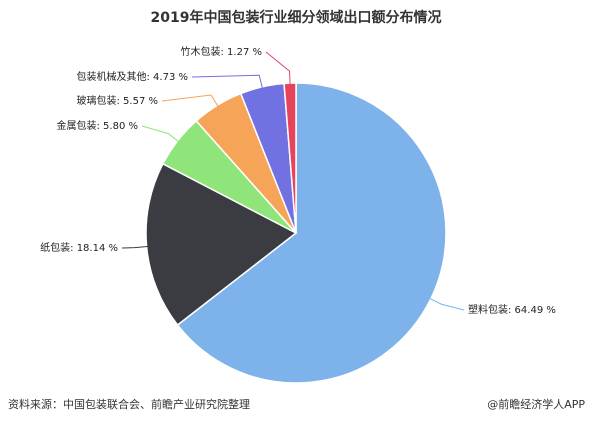  Describe the element at coordinates (98, 125) in the screenshot. I see `slice-label: 金属包装: 5.80 %` at that location.